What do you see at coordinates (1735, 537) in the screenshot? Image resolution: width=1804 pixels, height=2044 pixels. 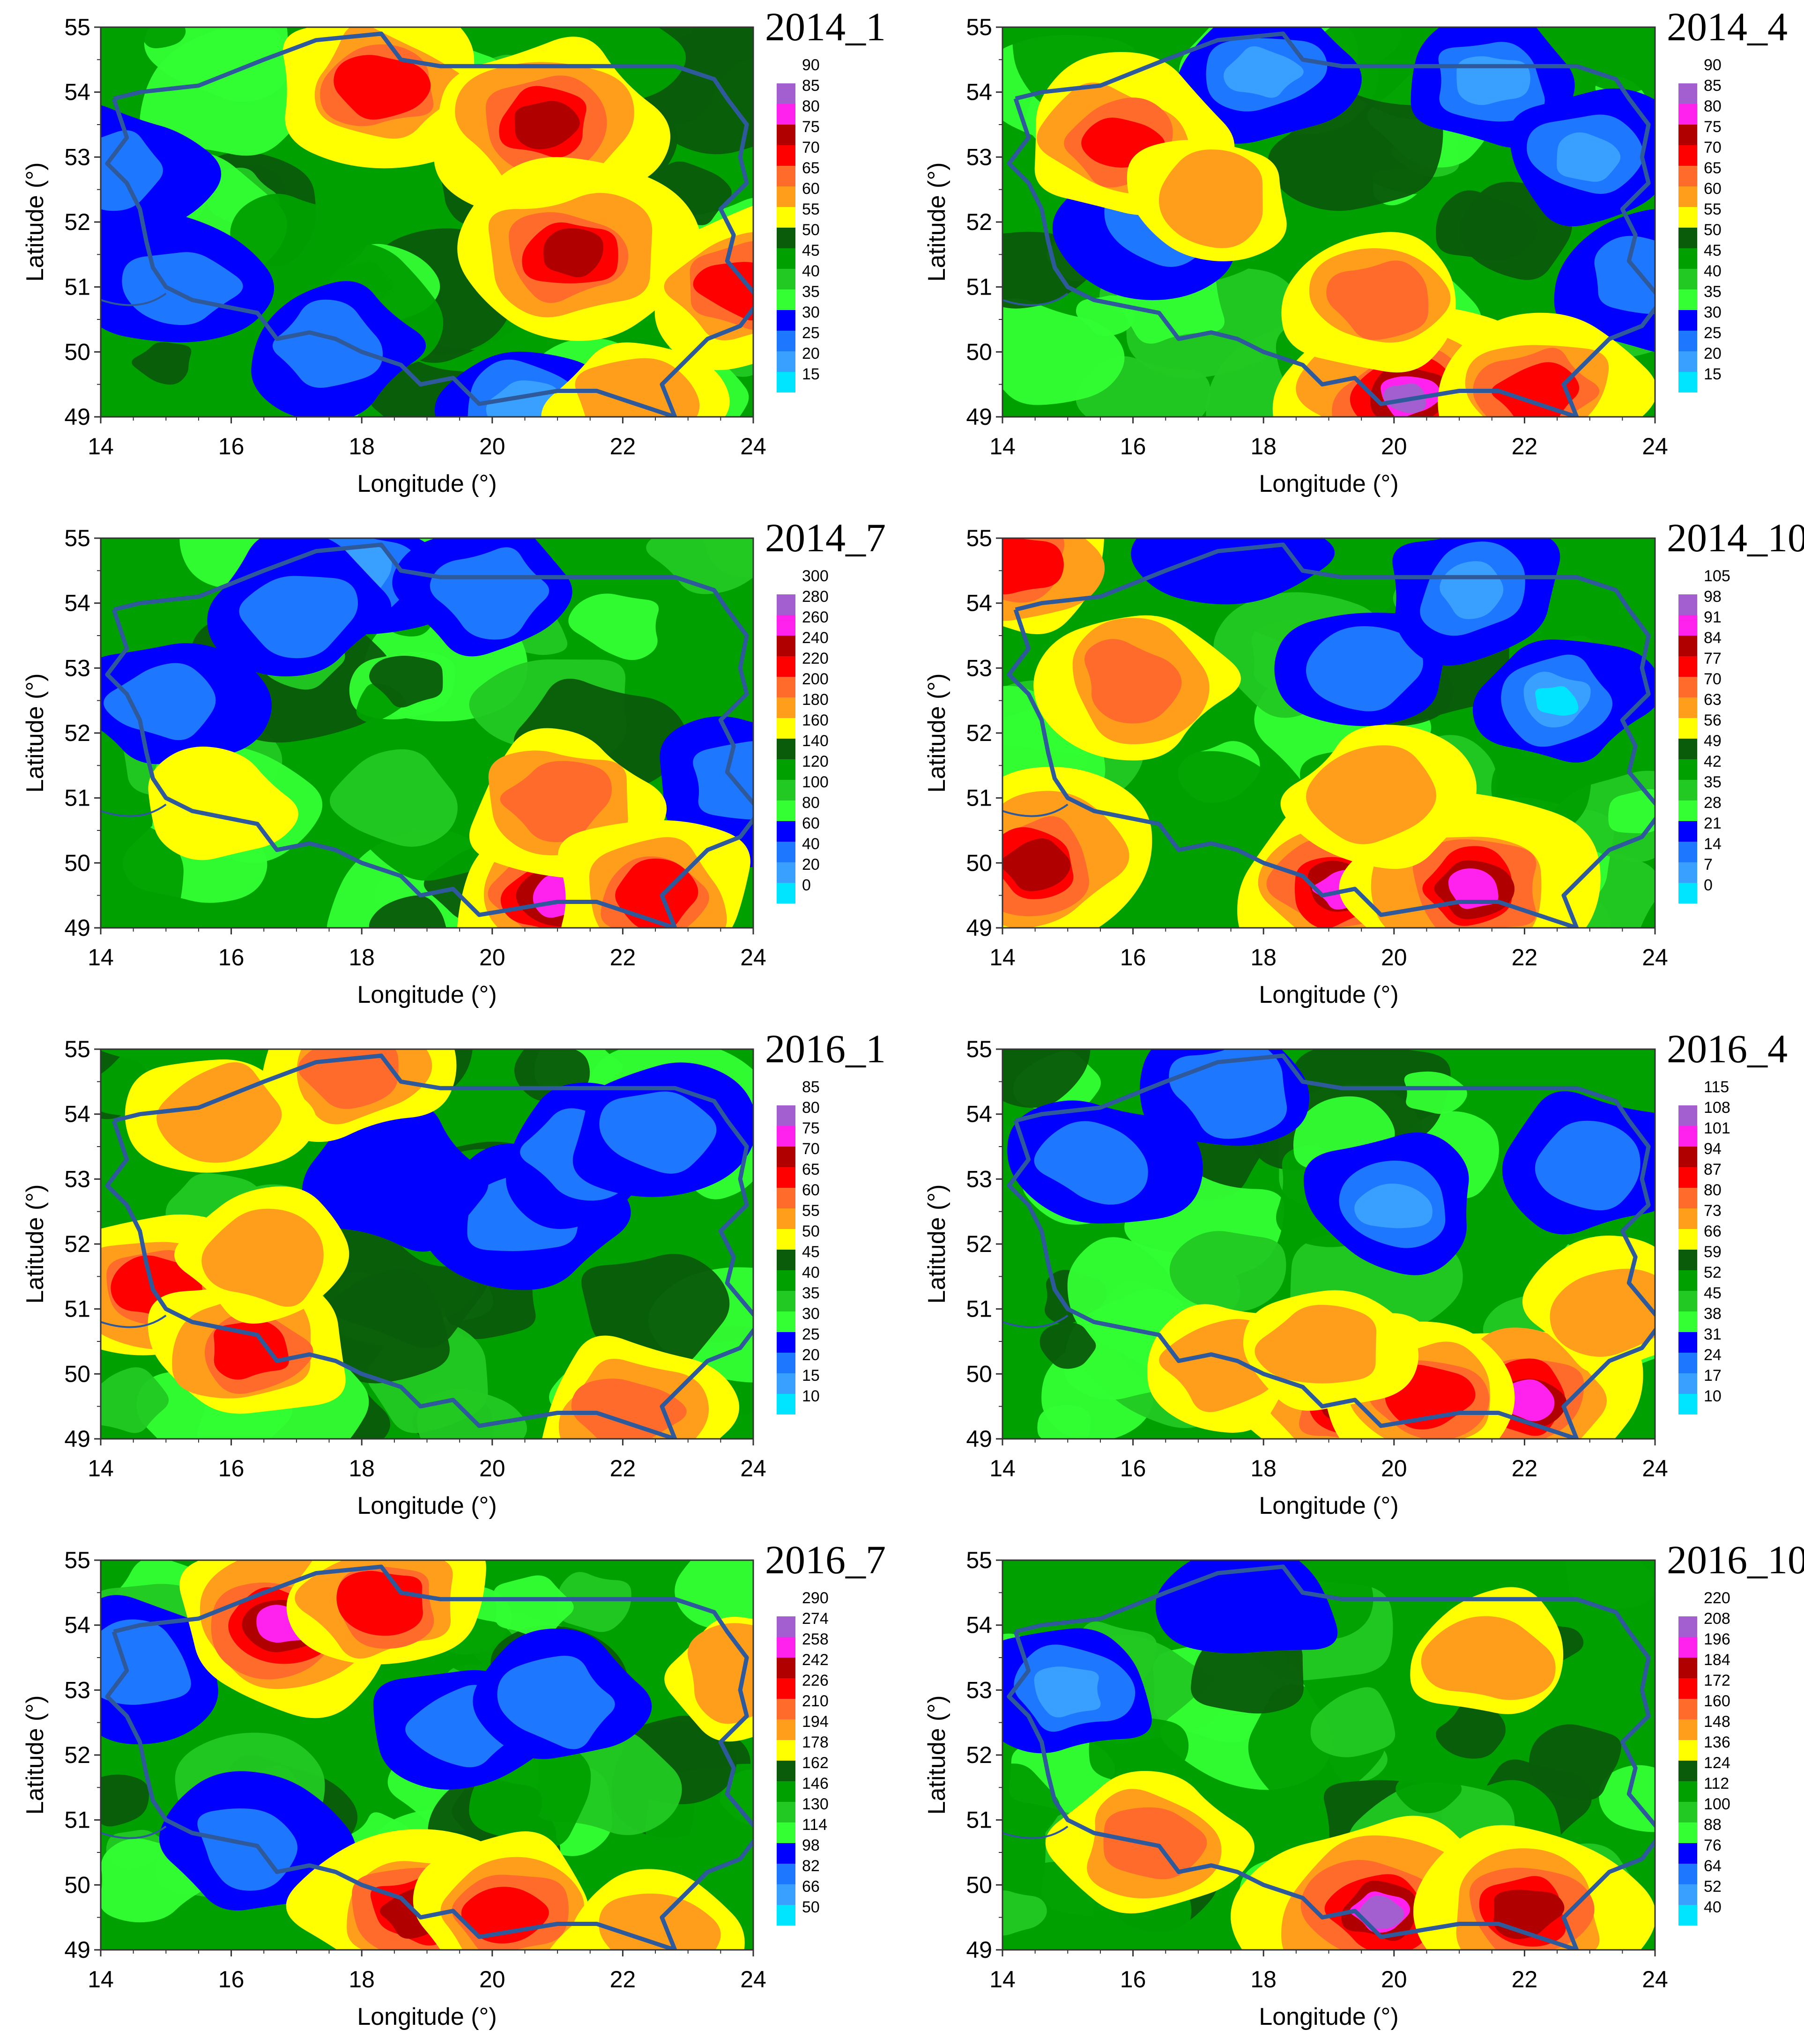 I see `panel-title: 2014_10` at bounding box center [1735, 537].